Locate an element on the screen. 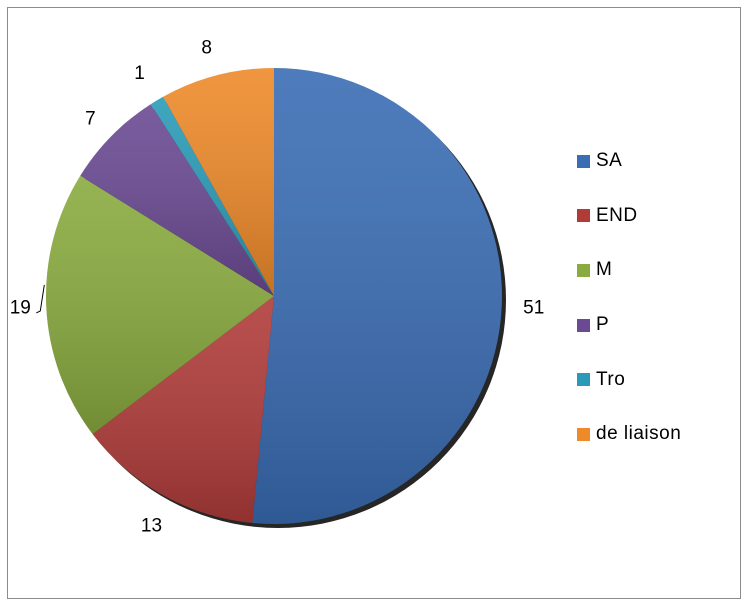 This screenshot has height=607, width=750. legend-item-tro: Tro is located at coordinates (629, 379).